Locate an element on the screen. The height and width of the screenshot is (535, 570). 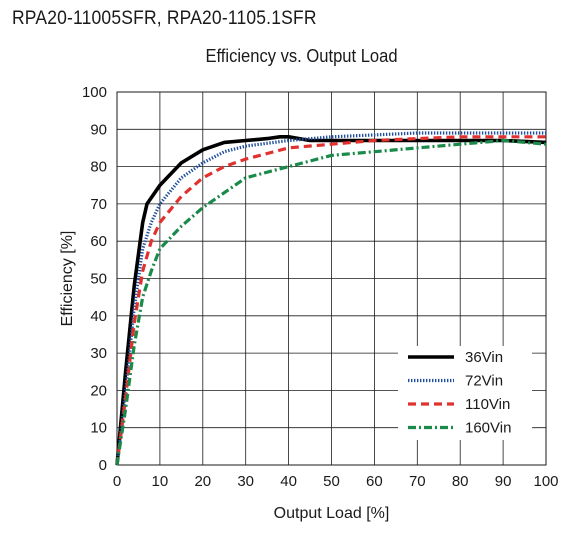
y-tick-label: 70 is located at coordinates (98, 204).